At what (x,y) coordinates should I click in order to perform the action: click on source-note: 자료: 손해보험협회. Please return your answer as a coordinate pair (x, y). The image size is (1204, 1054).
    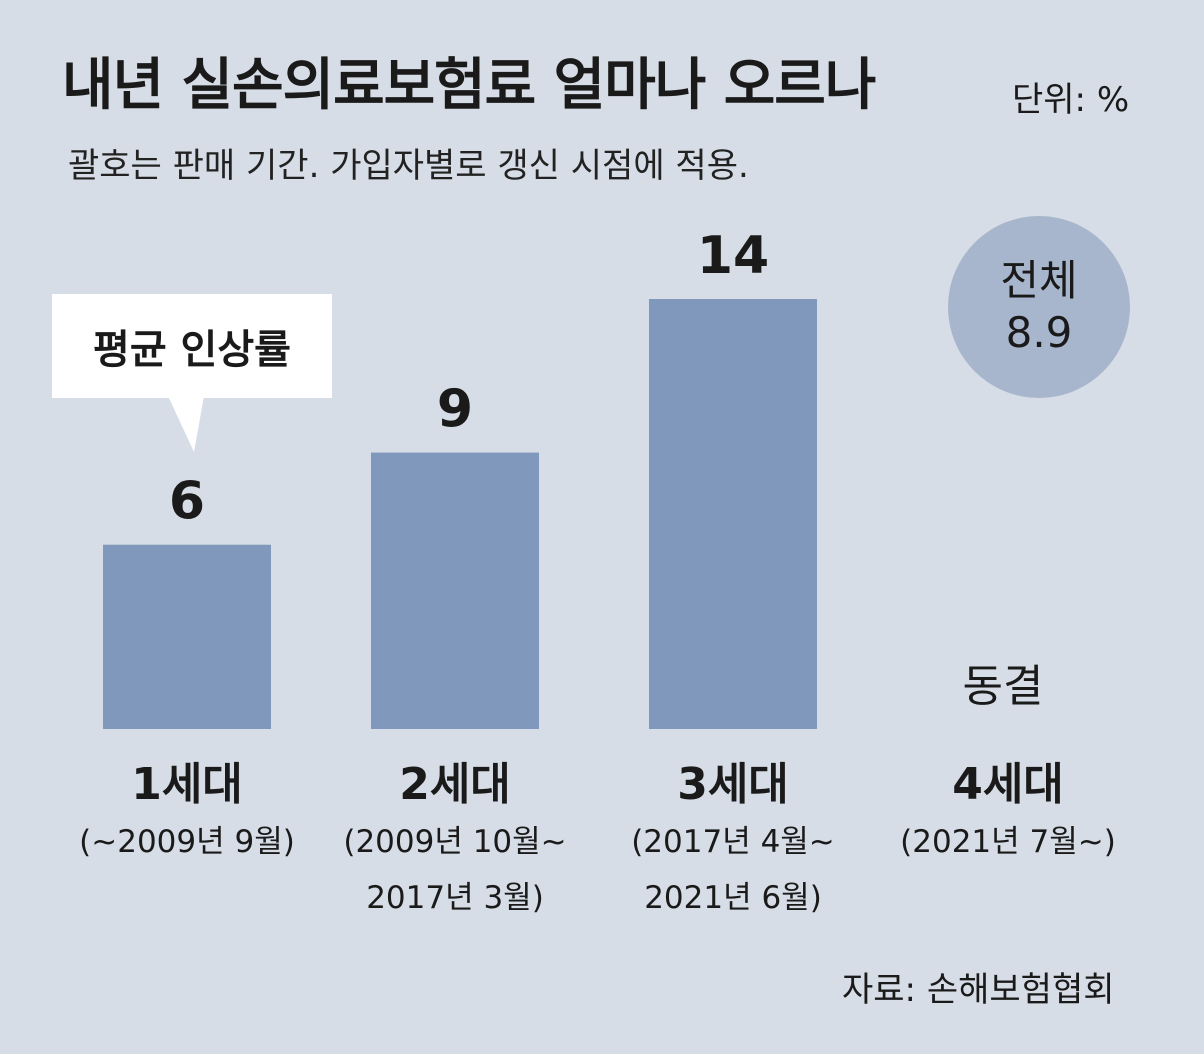
    Looking at the image, I should click on (978, 990).